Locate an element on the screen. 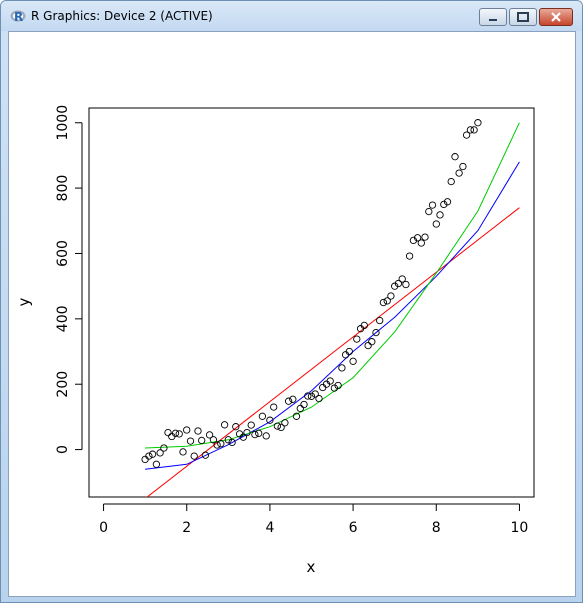  y-tick-label: 600 is located at coordinates (63, 253).